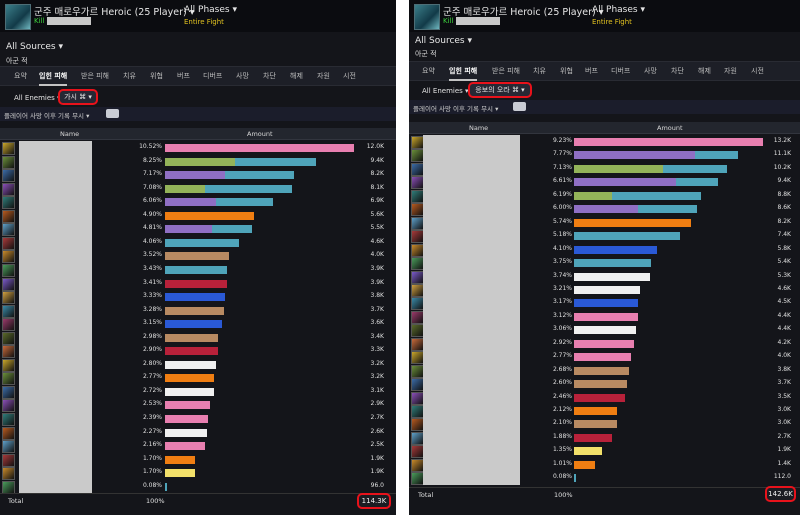  I want to click on table-row: 2.72% 3.1K, so click(198, 392).